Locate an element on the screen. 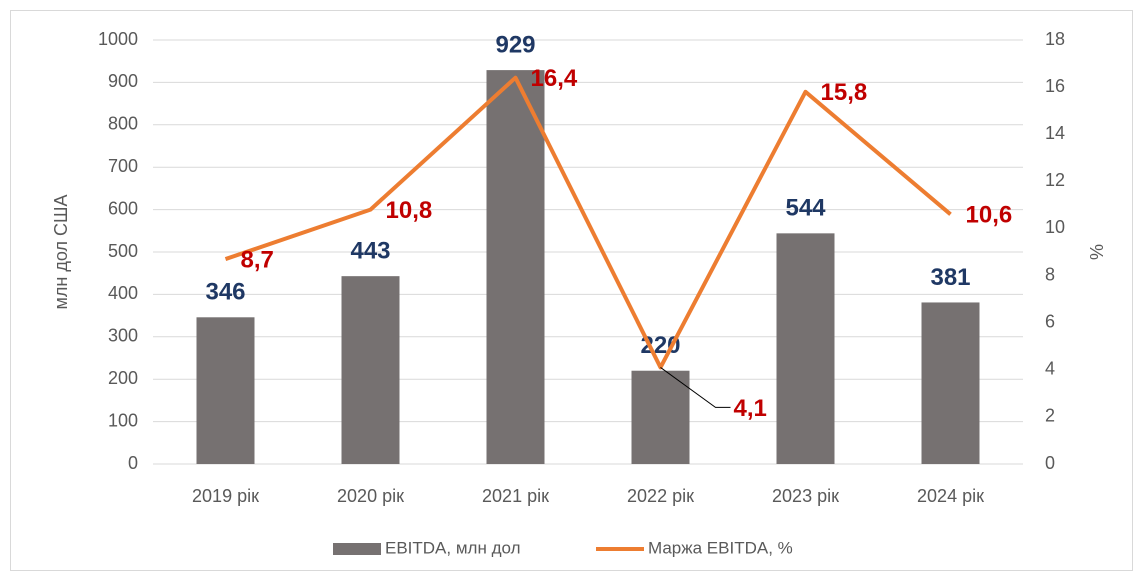  y2-tick-label: 6 is located at coordinates (1050, 321).